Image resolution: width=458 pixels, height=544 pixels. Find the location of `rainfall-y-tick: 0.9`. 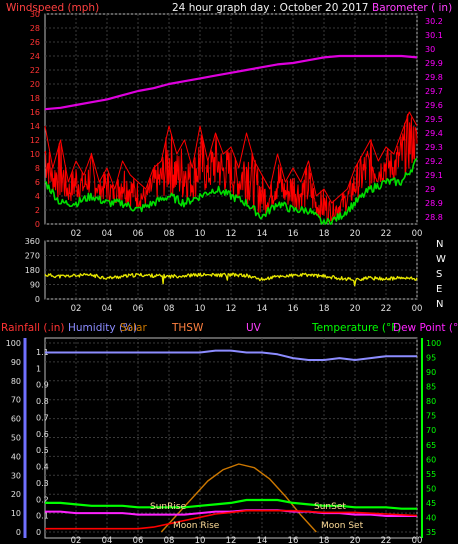

rainfall-y-tick: 0.9 is located at coordinates (42, 385).